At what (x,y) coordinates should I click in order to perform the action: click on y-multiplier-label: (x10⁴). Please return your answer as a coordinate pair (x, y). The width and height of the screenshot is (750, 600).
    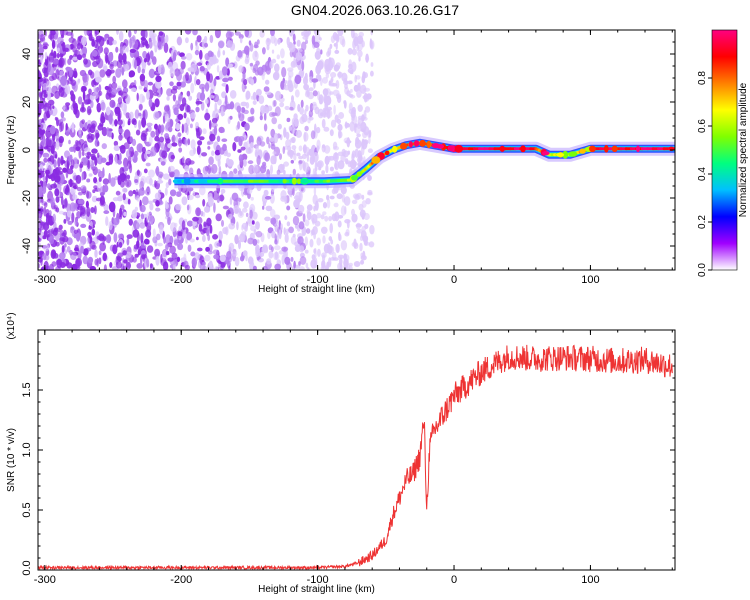
    Looking at the image, I should click on (11, 325).